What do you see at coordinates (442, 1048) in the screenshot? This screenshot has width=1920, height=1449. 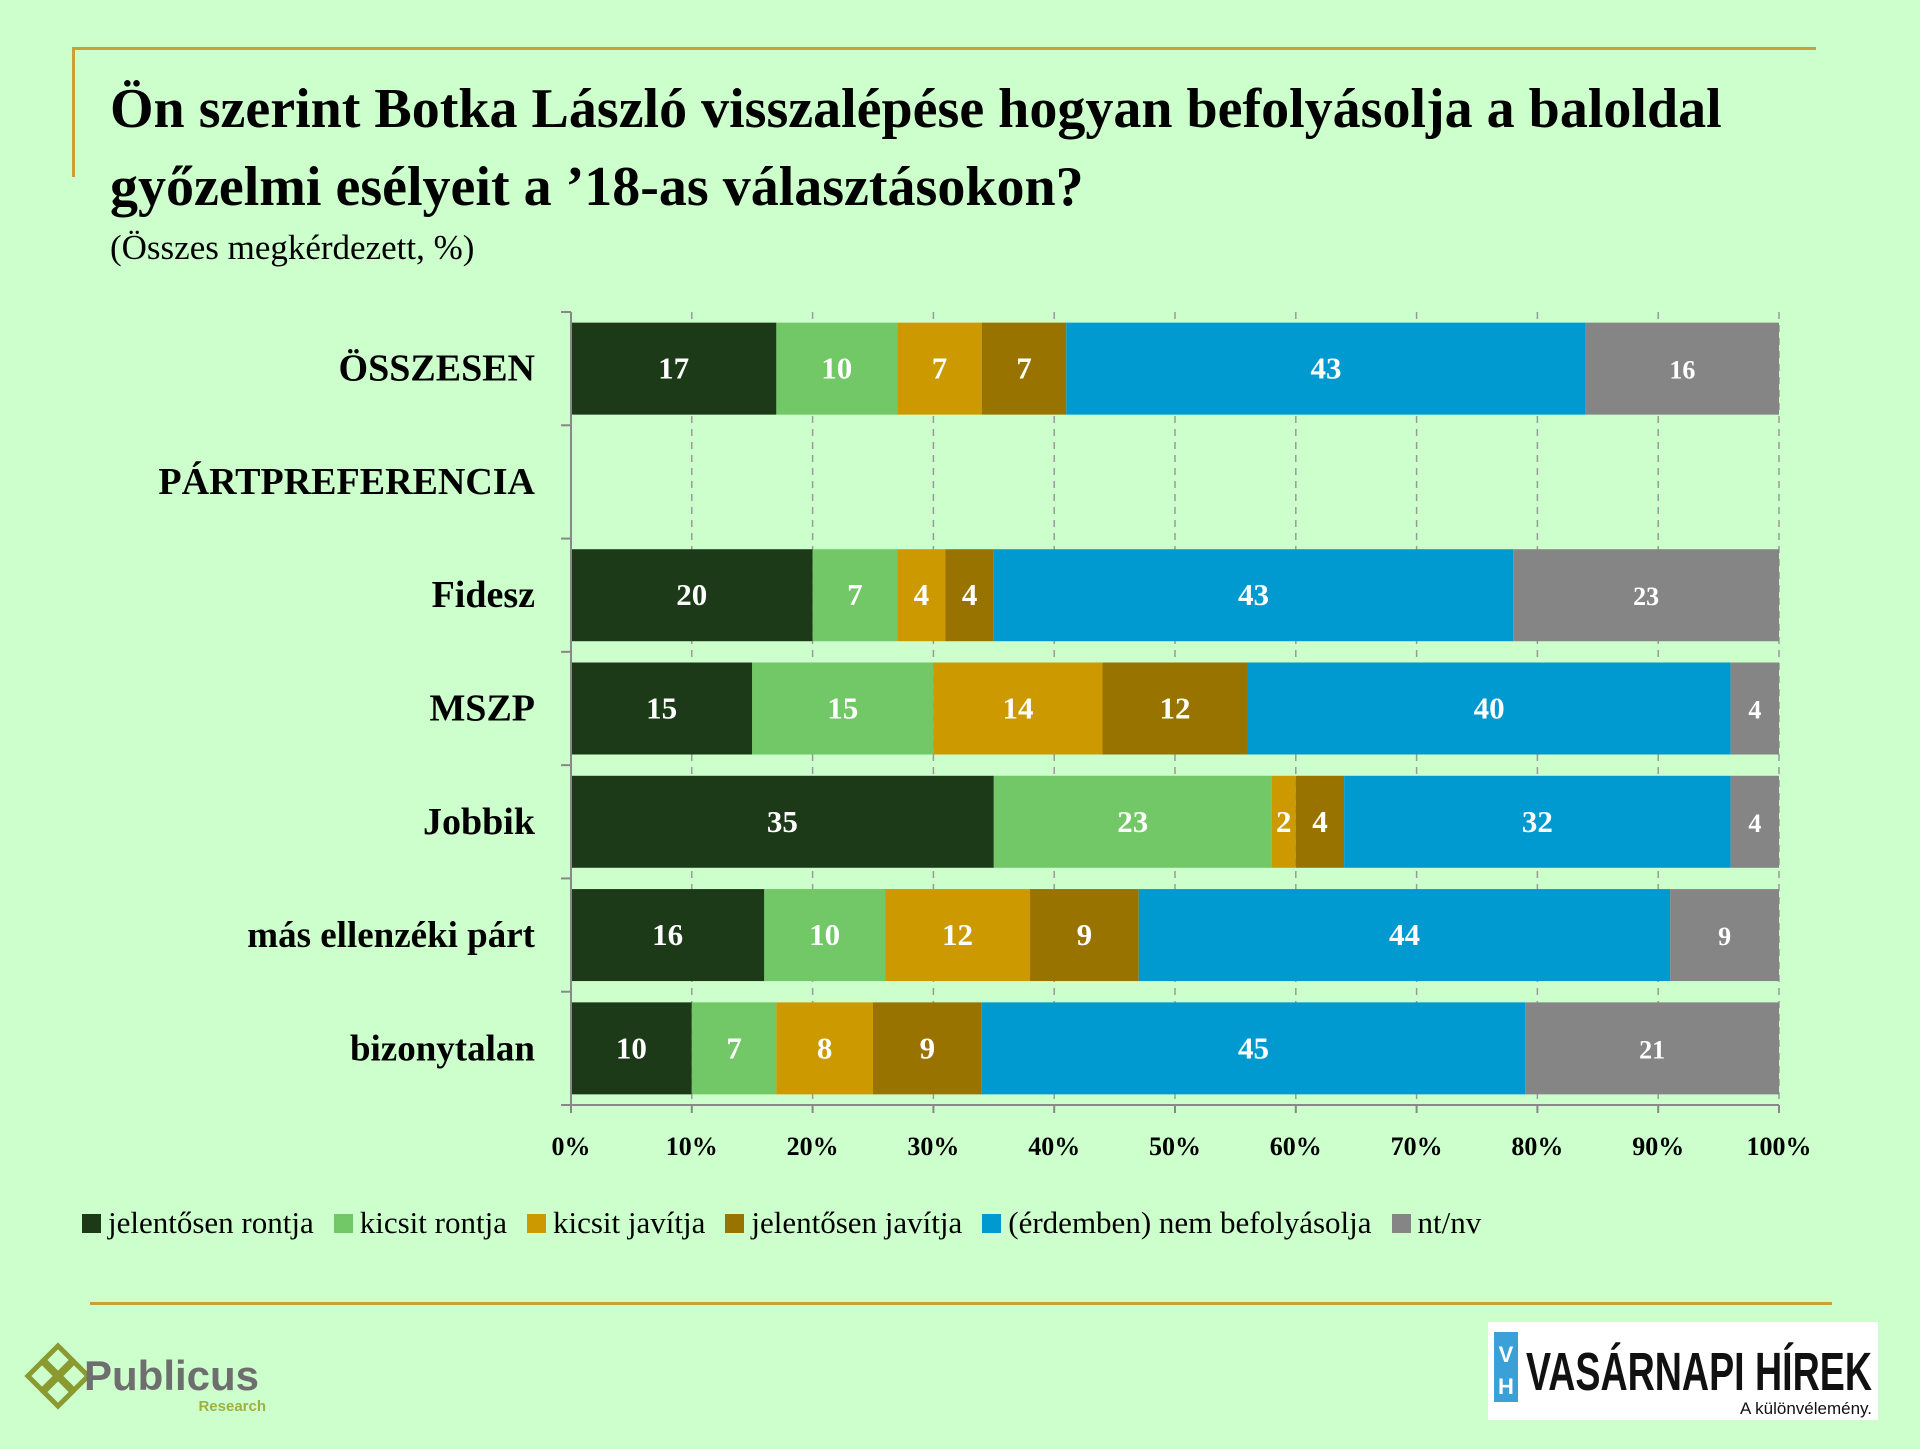 I see `category-label: bizonytalan` at bounding box center [442, 1048].